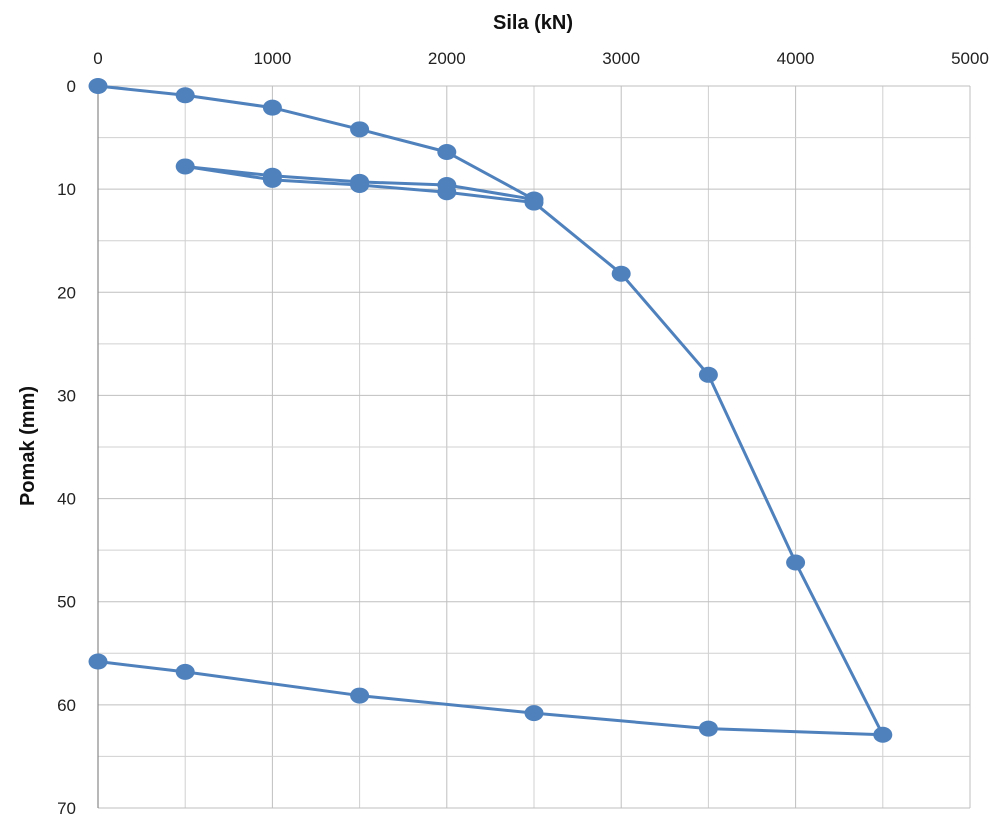 Image resolution: width=1002 pixels, height=818 pixels. I want to click on y-tick-label: 50, so click(66, 602).